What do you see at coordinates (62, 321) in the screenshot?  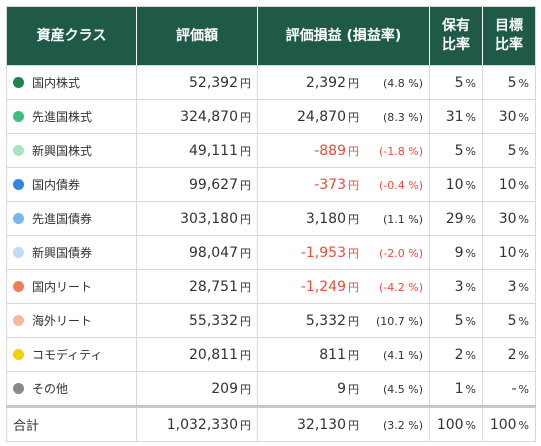 I see `asset-class-label: 海外リート` at bounding box center [62, 321].